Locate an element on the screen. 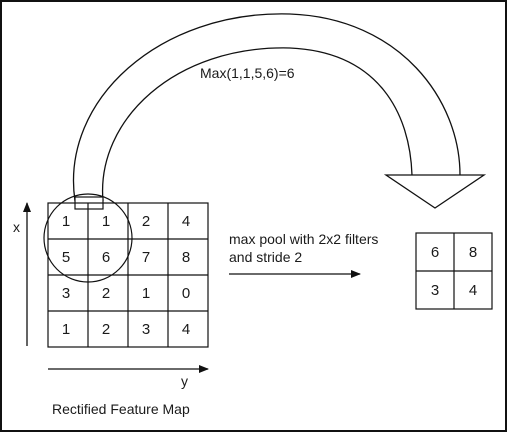 The image size is (507, 432). input-cell-r1-c3: 2 is located at coordinates (146, 221).